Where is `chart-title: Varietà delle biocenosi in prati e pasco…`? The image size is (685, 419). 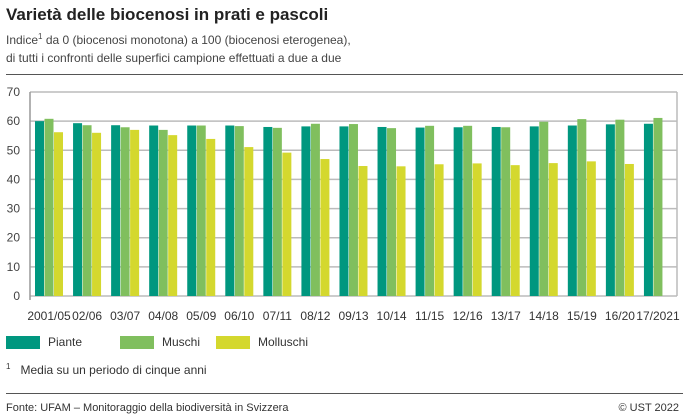 chart-title: Varietà delle biocenosi in prati e pasco… is located at coordinates (167, 14).